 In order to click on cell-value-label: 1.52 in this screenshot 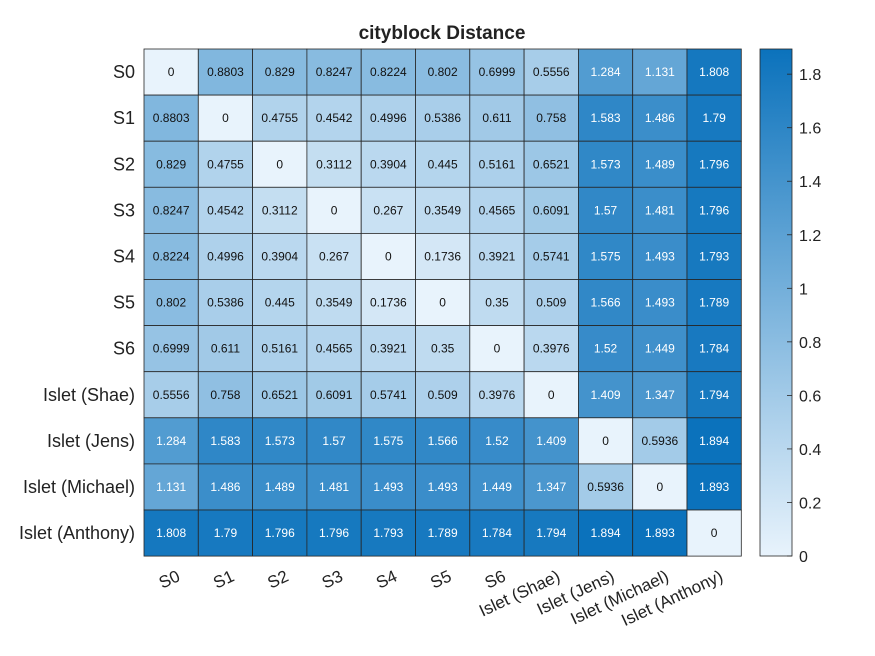, I will do `click(497, 441)`.